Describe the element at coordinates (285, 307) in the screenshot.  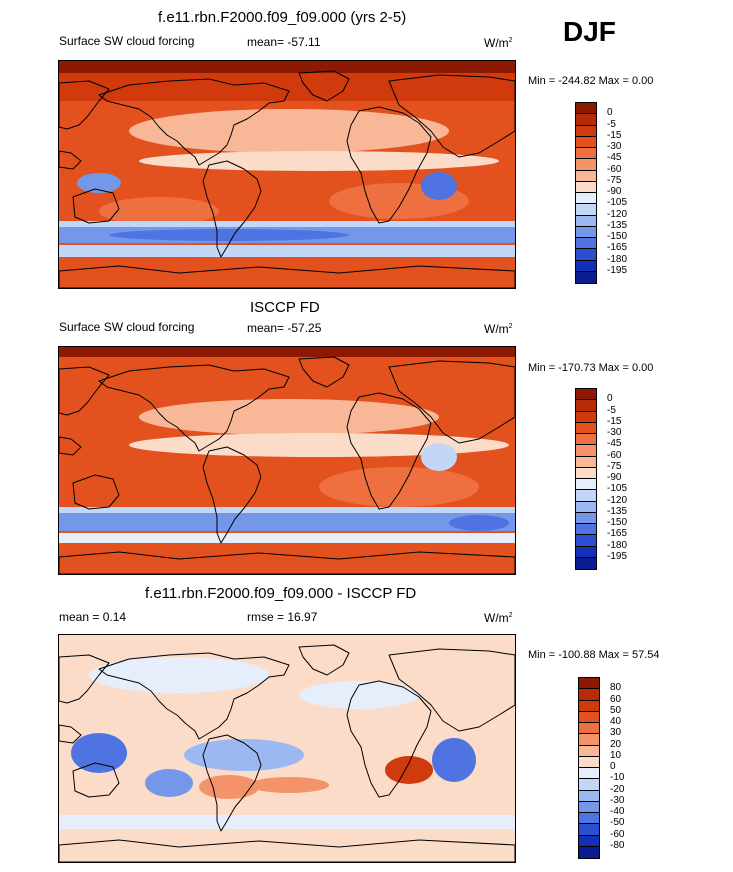
I see `panel-title: ISCCP FD` at that location.